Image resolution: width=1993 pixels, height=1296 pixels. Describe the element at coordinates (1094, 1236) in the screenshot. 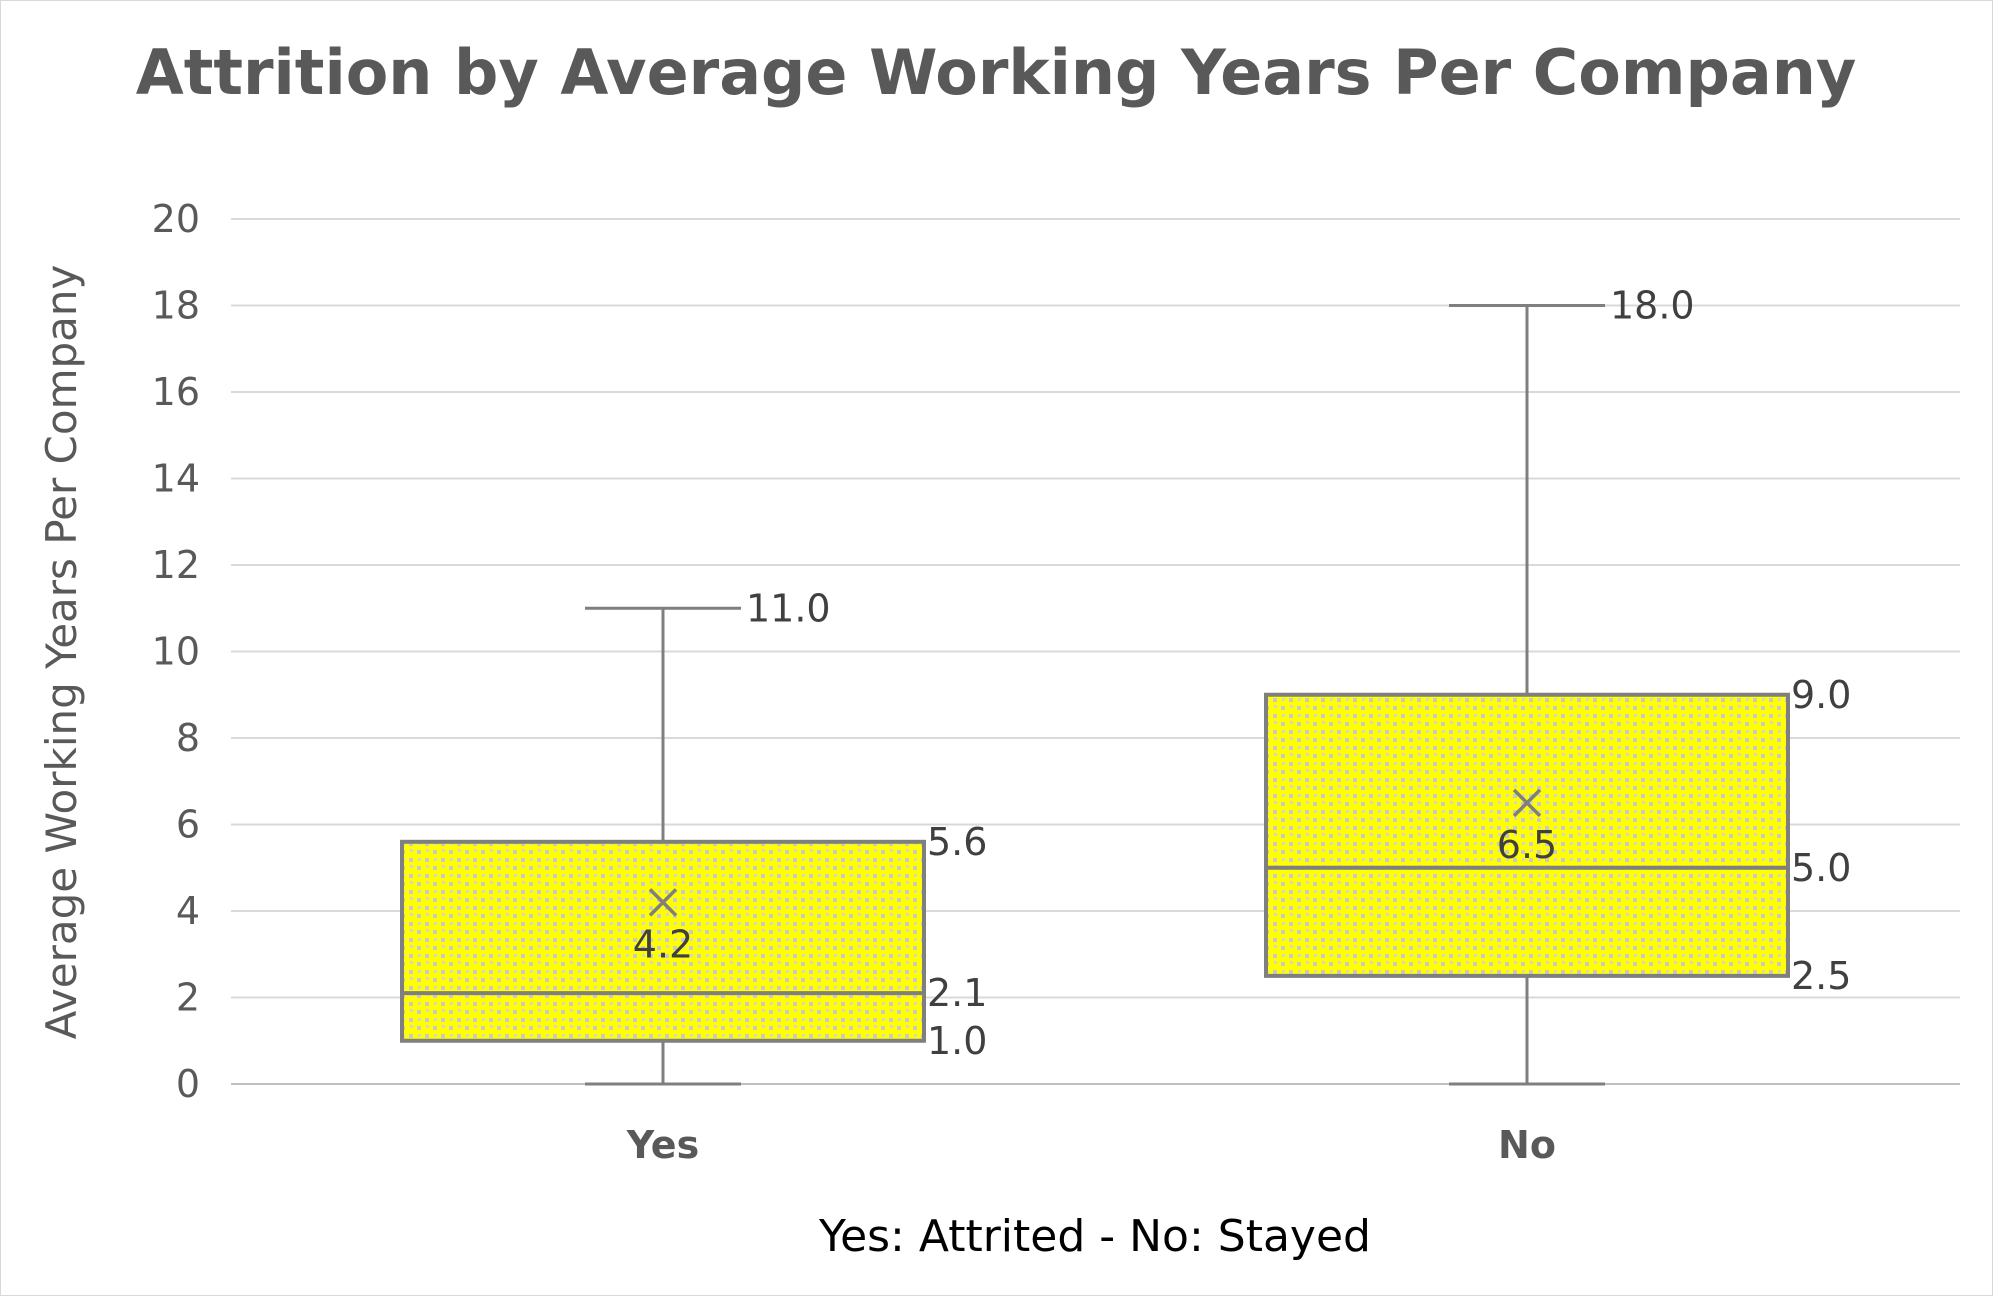

I see `x-axis-title: Yes: Attrited - No: Stayed` at that location.